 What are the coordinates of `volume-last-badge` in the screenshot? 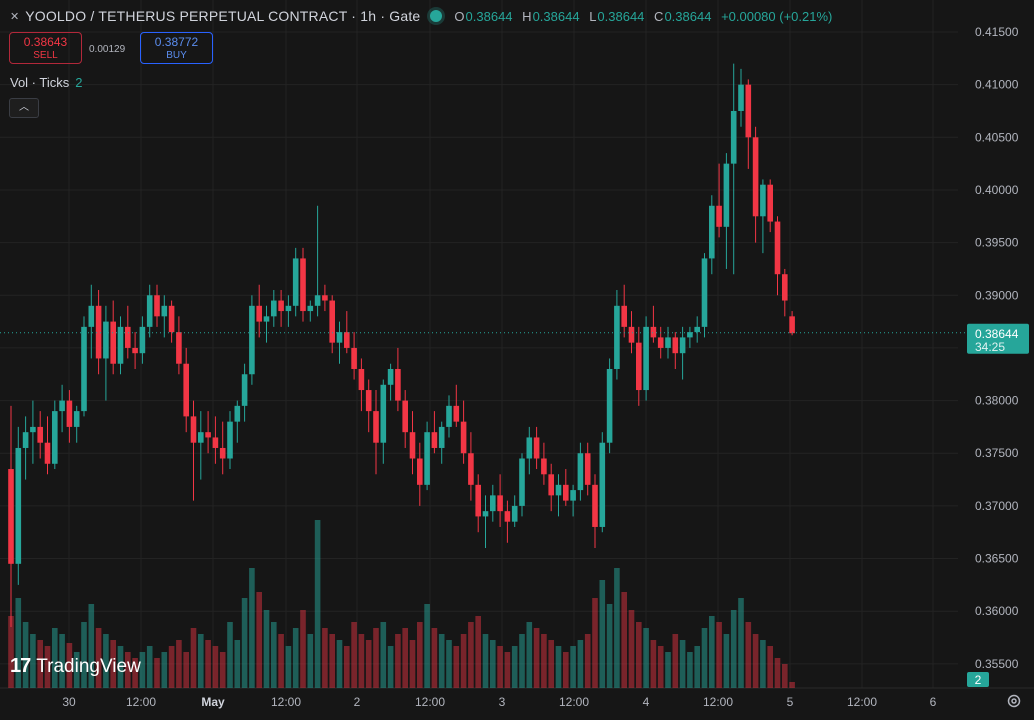 It's located at (978, 679).